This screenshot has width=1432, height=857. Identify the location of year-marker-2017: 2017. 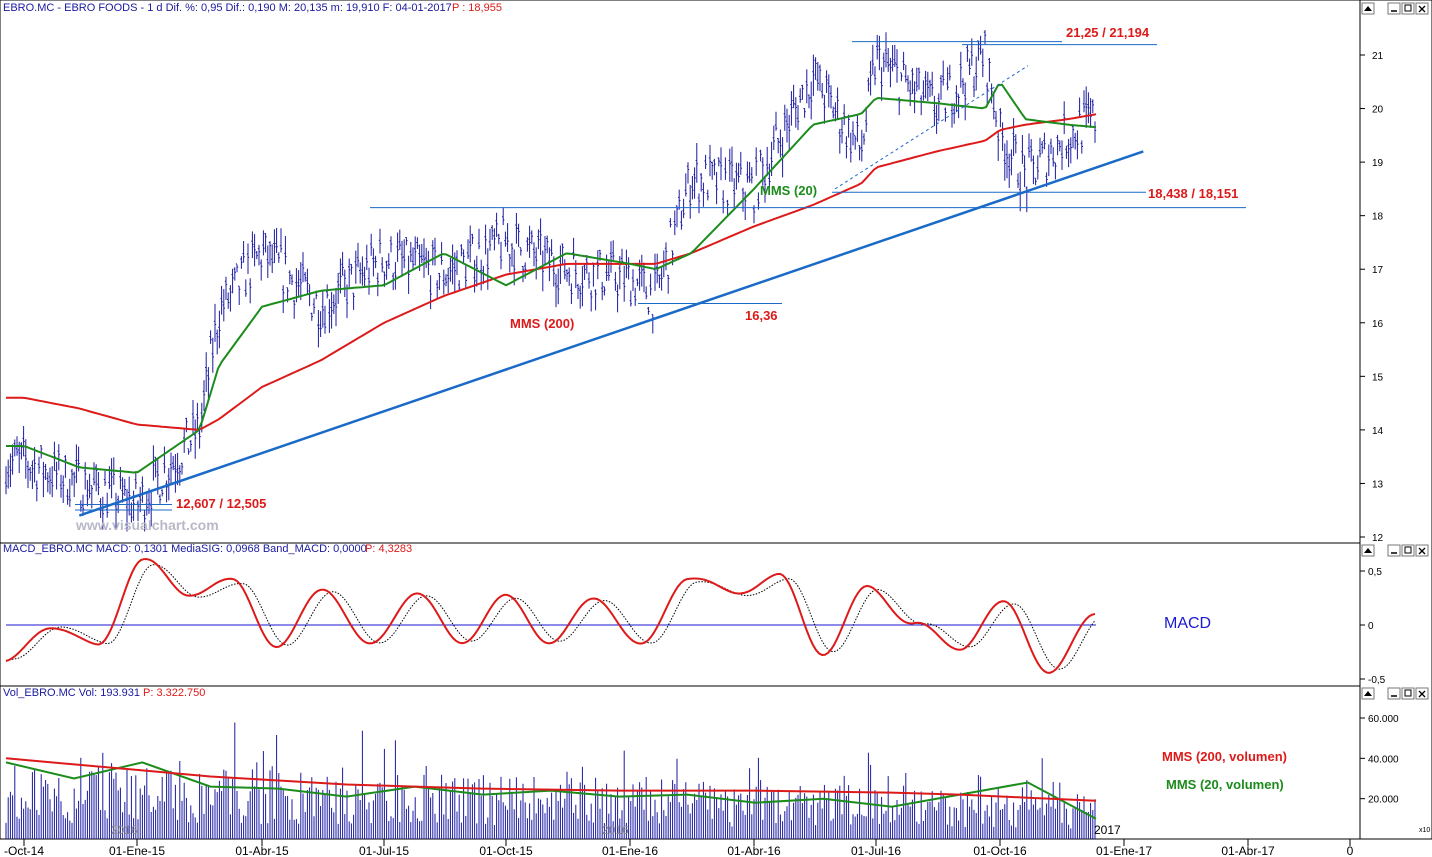
(1107, 830).